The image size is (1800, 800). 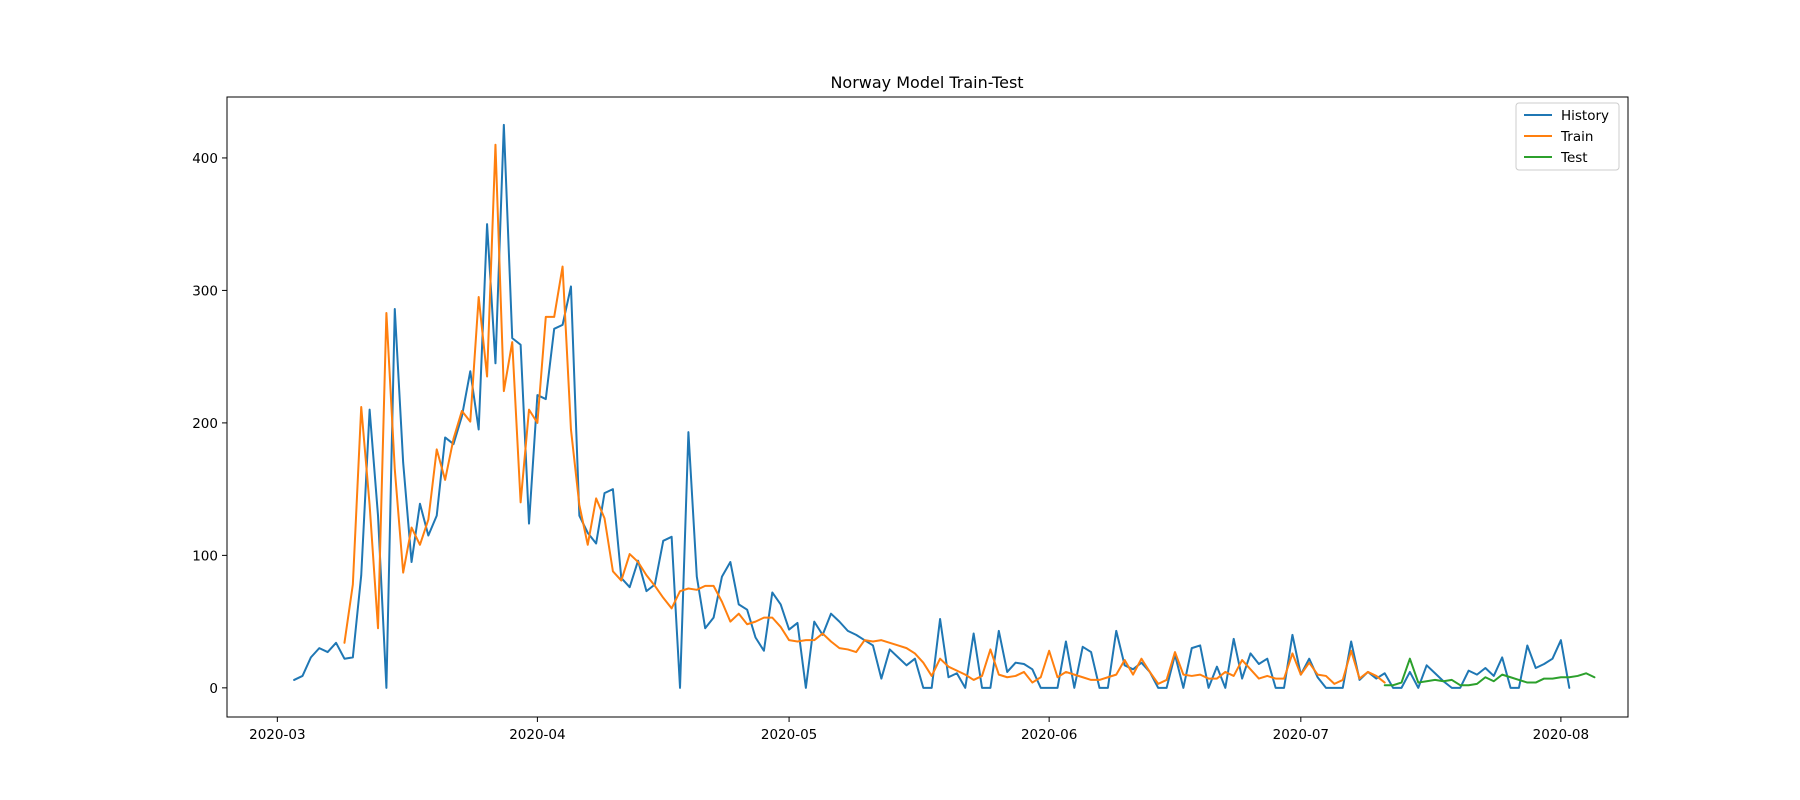 What do you see at coordinates (1574, 158) in the screenshot?
I see `legend-label-test: Test` at bounding box center [1574, 158].